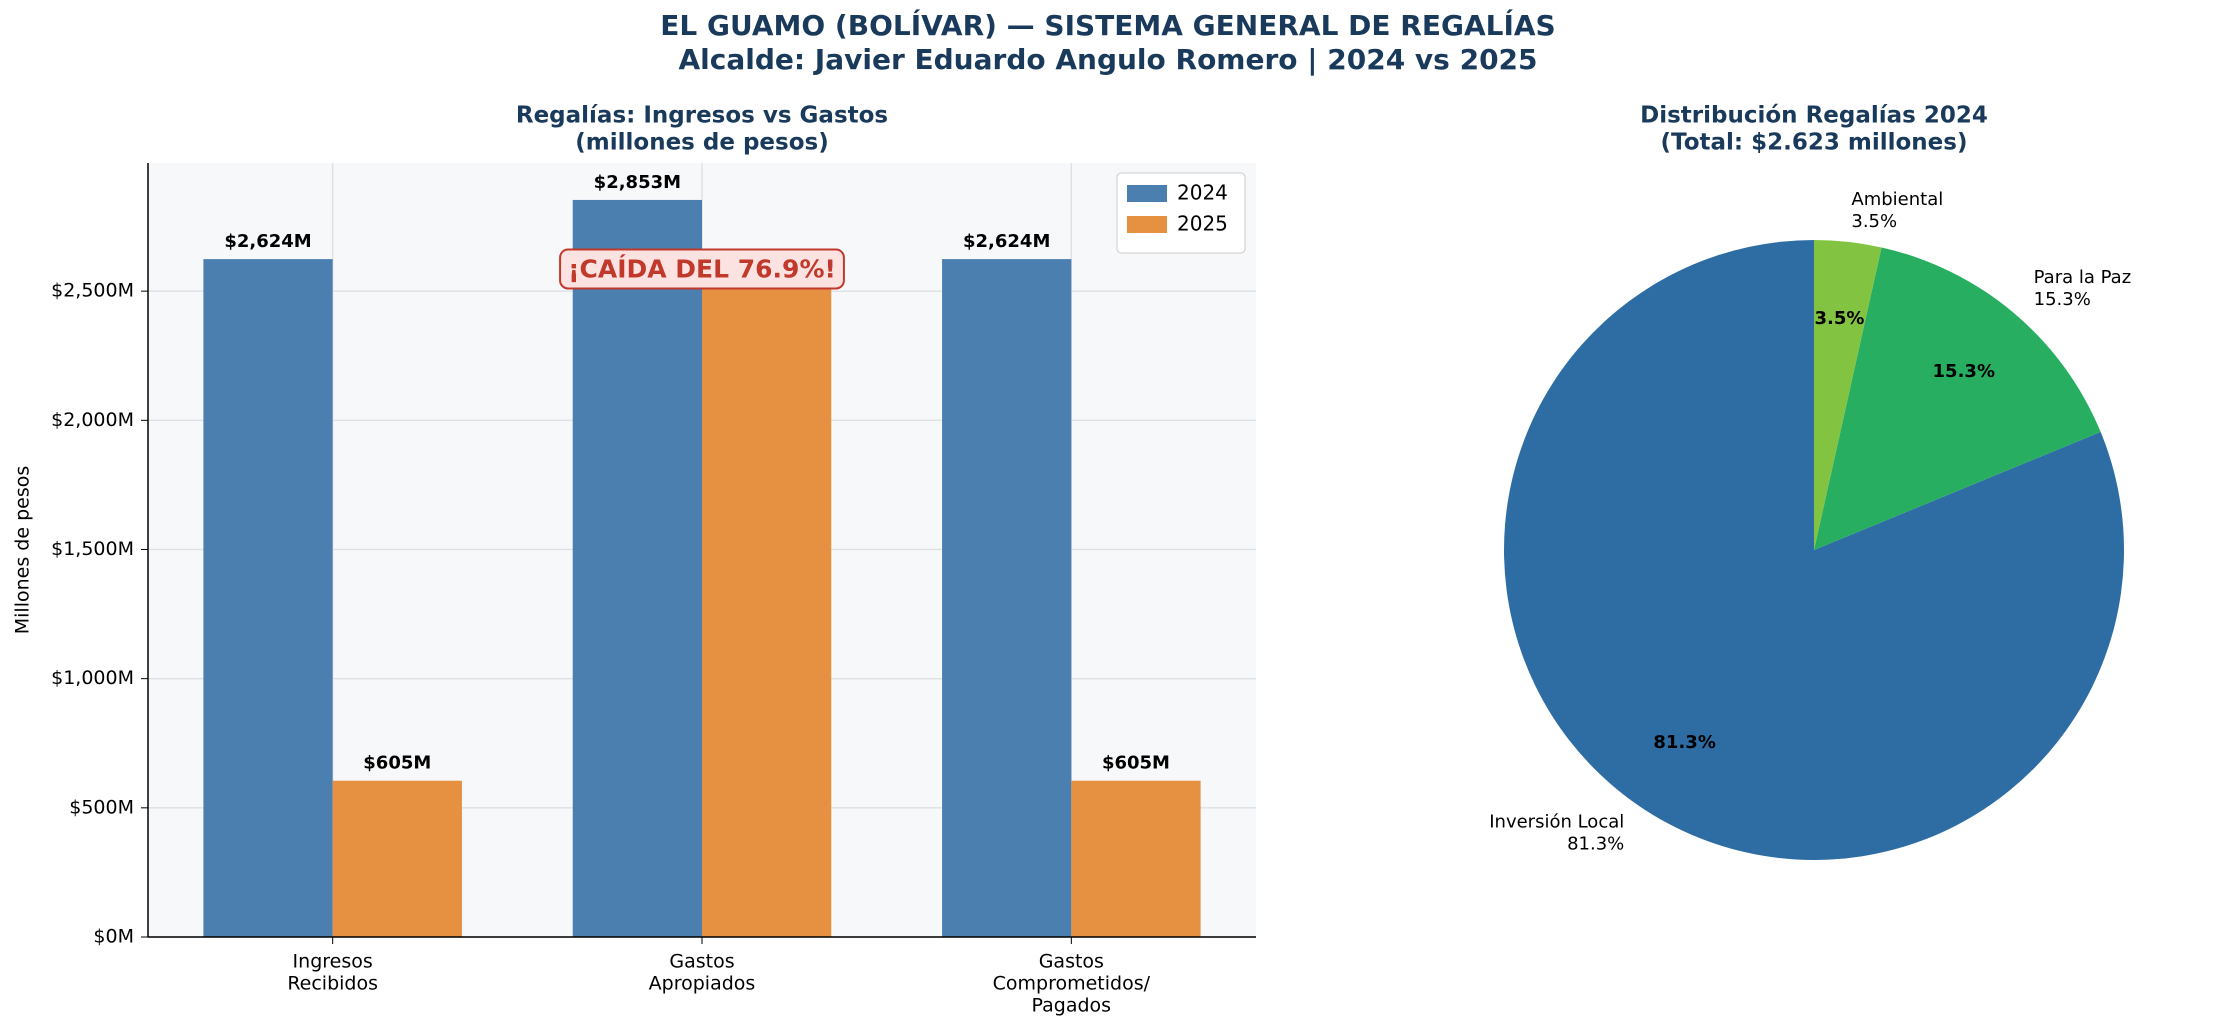 Image resolution: width=2217 pixels, height=1033 pixels. I want to click on legend-label: 2025, so click(1202, 224).